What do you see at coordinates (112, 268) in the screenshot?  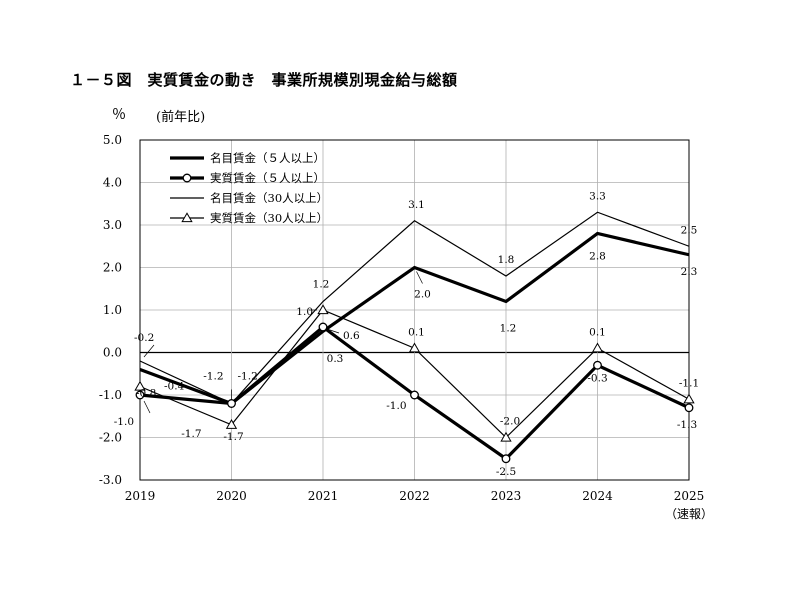 I see `y-tick-label: 2.0` at bounding box center [112, 268].